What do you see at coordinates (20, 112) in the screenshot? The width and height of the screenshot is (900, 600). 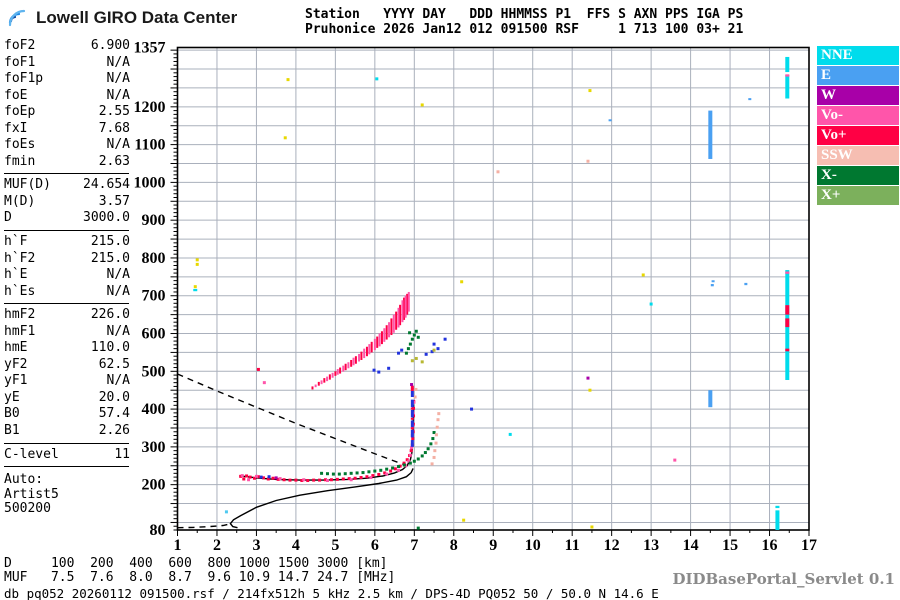 I see `param-label: foEp` at bounding box center [20, 112].